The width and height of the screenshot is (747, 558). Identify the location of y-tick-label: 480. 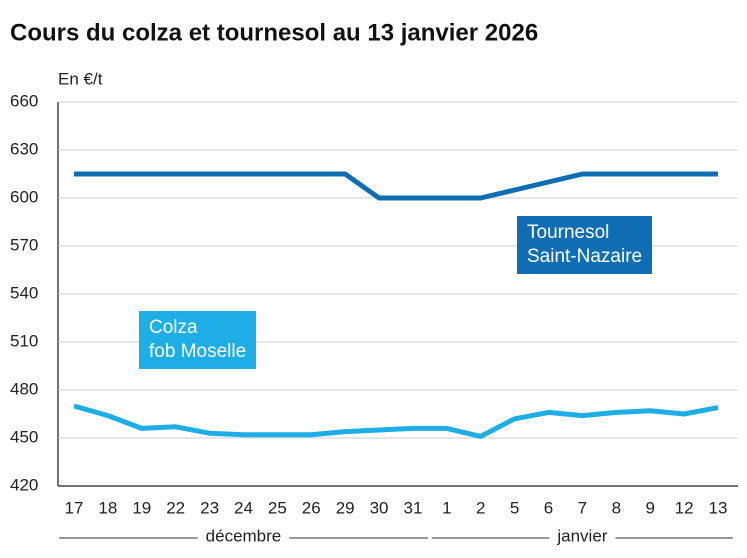
(24, 388).